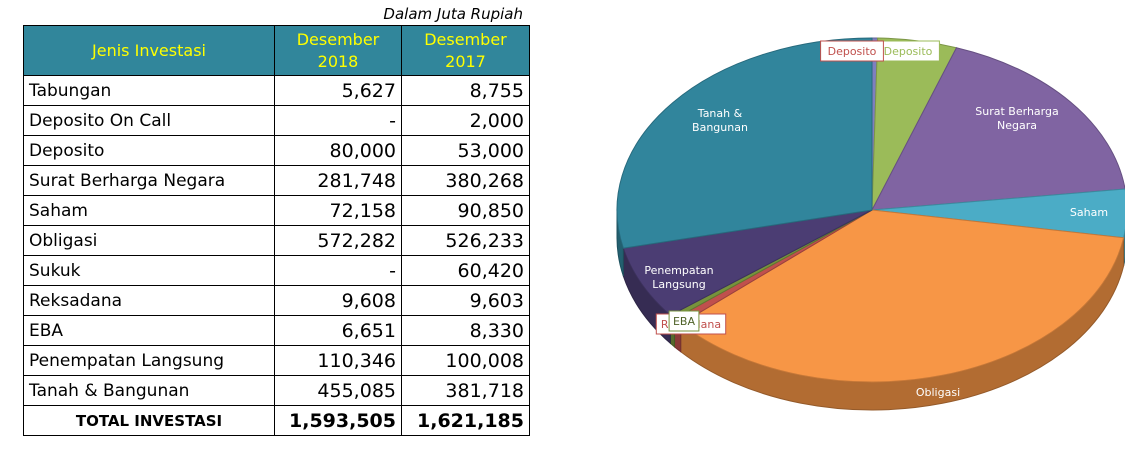 Image resolution: width=1145 pixels, height=468 pixels. Describe the element at coordinates (338, 390) in the screenshot. I see `row-2018: 455,085` at that location.